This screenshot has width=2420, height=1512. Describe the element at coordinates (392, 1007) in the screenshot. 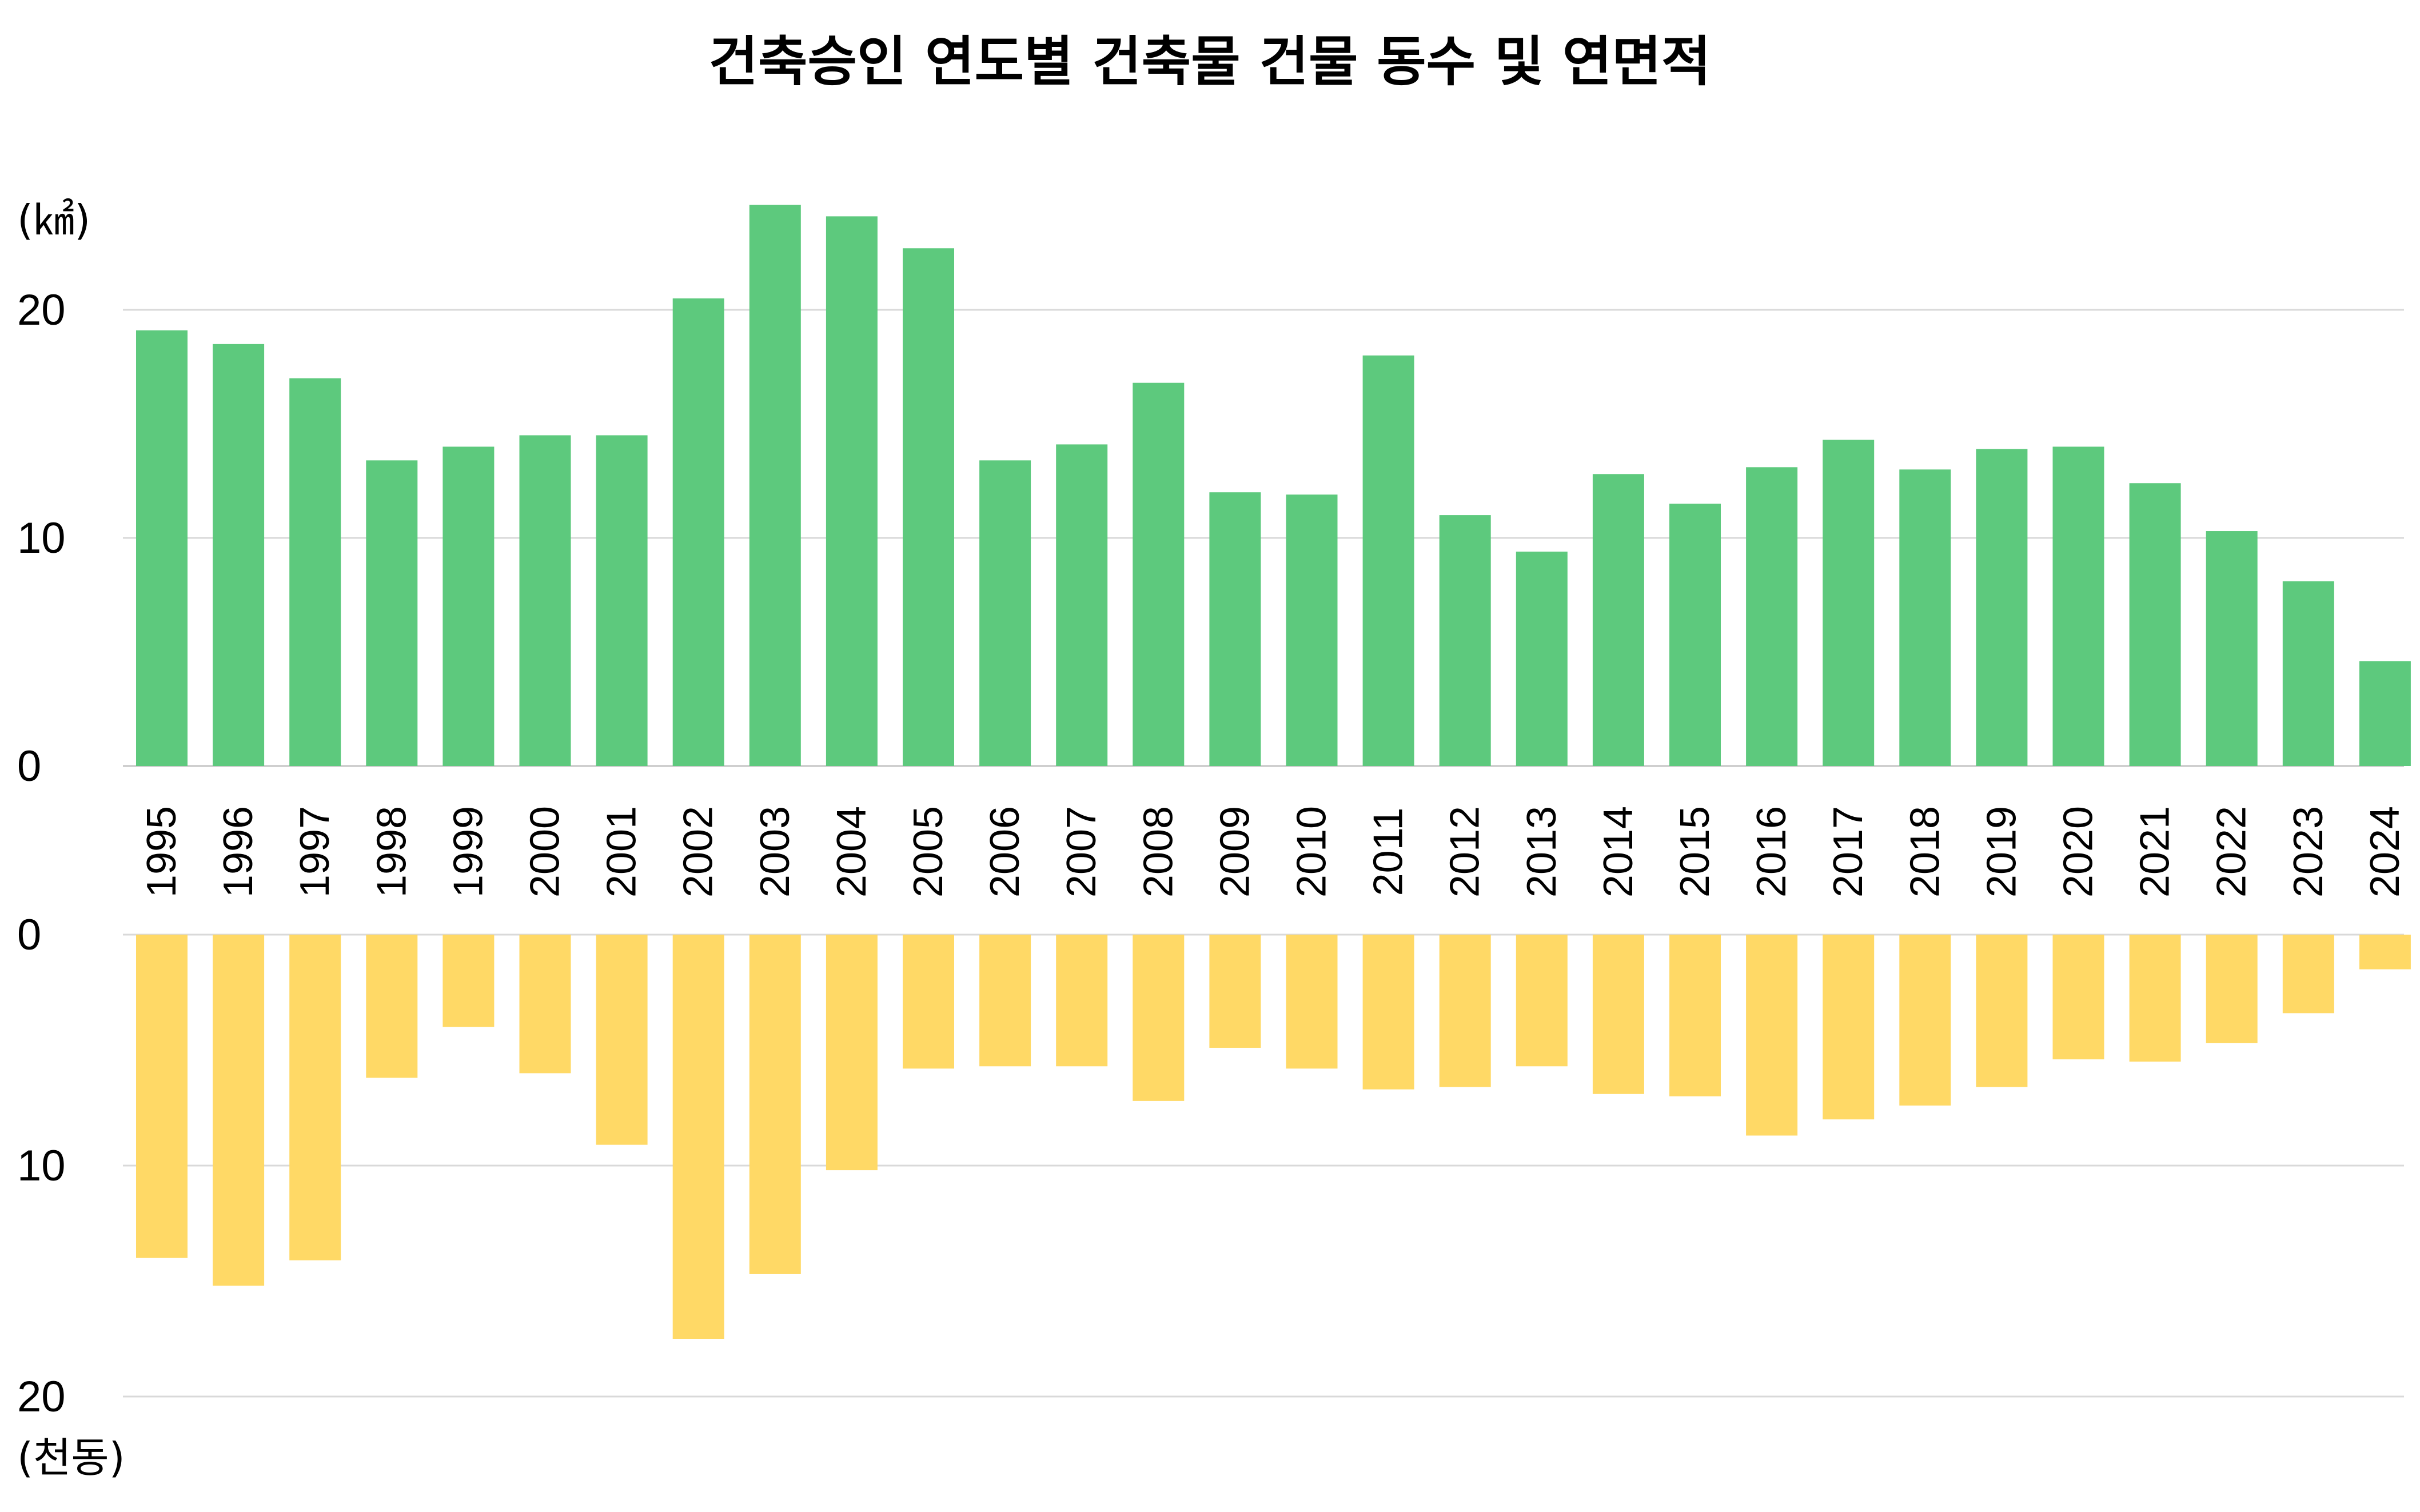

I see `bottom-bar-1998` at that location.